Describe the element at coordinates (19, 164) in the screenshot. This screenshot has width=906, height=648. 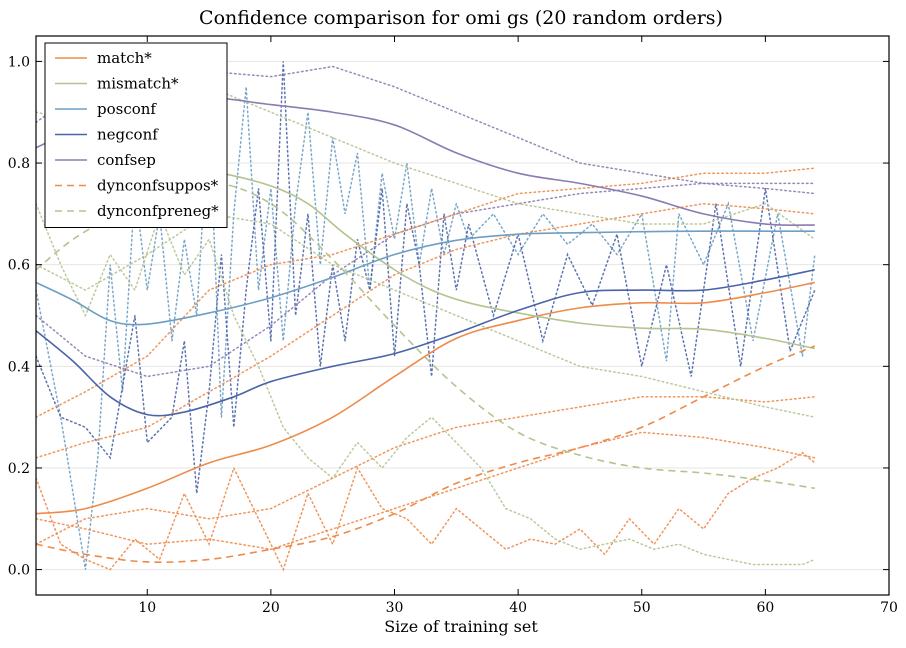
I see `y-tick-label-4: 0.8` at that location.